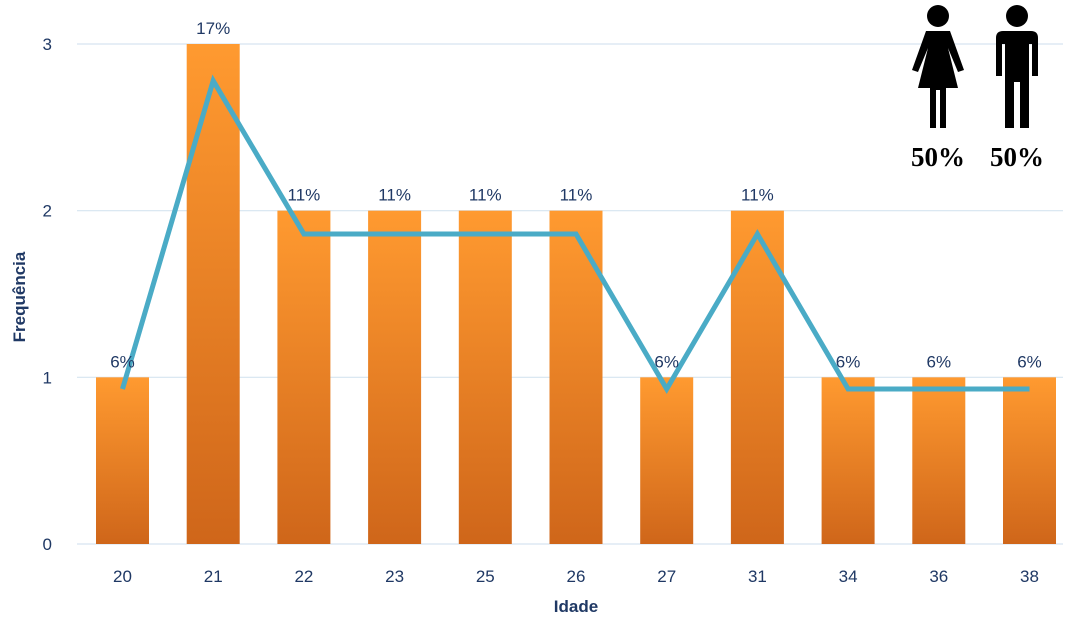 The height and width of the screenshot is (621, 1065). What do you see at coordinates (757, 576) in the screenshot?
I see `x-tick-label: 31` at bounding box center [757, 576].